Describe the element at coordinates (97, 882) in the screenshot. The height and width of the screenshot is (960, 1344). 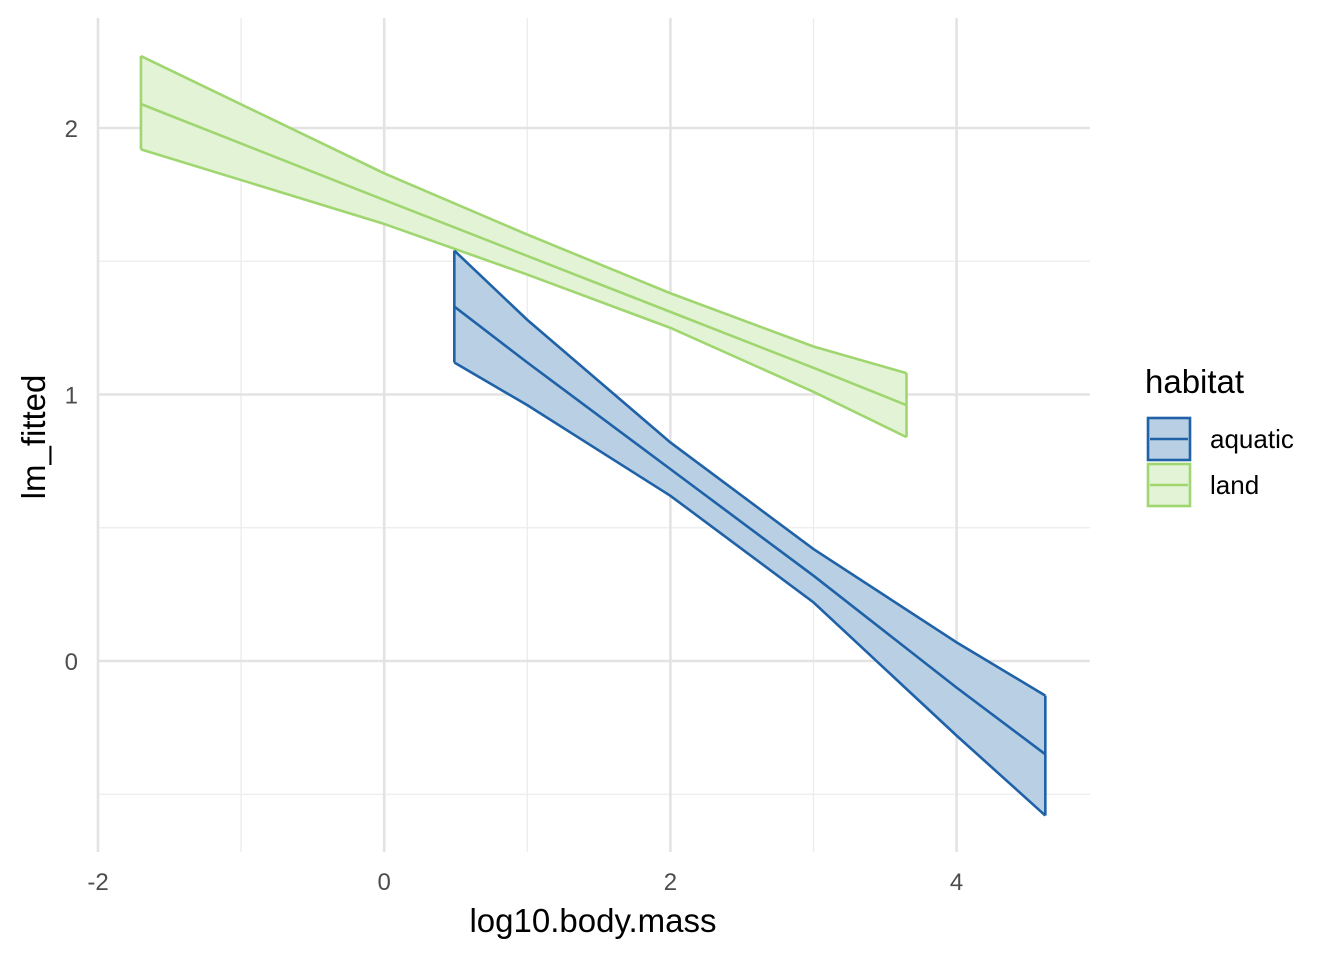
I see `x-tick-label: -2` at that location.